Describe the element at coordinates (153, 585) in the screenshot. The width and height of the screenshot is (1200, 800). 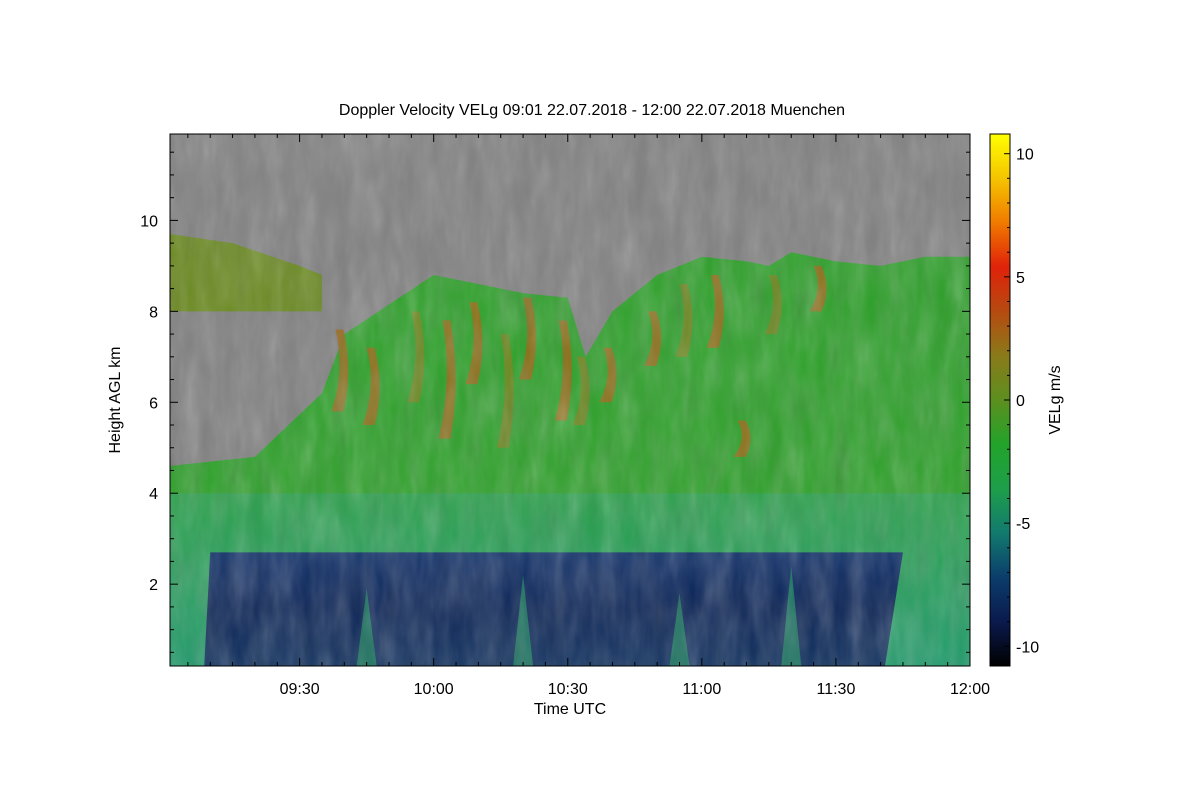
I see `y-tick-label: 2` at that location.